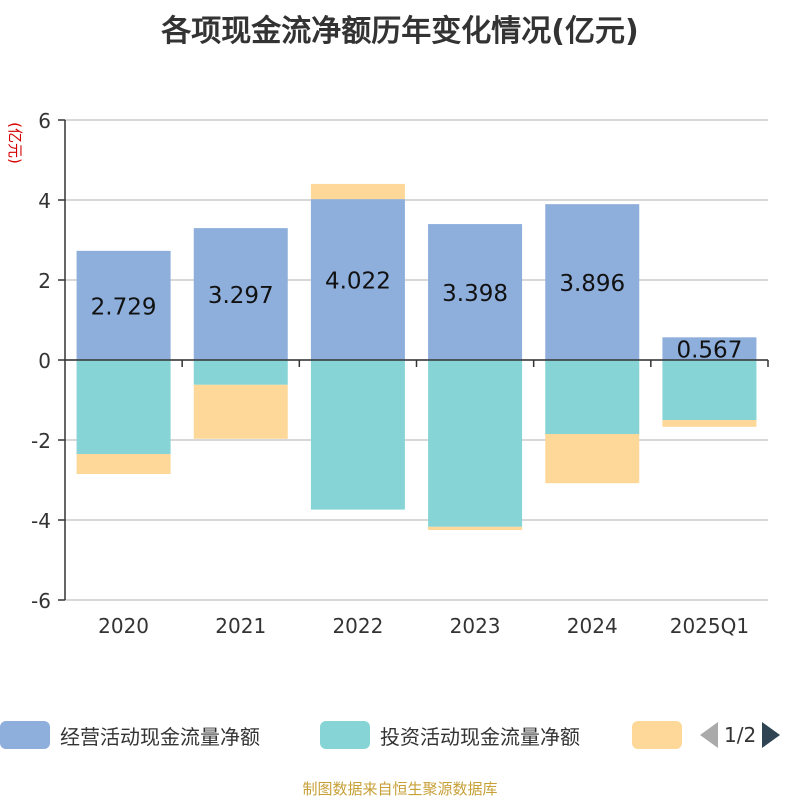 The height and width of the screenshot is (800, 800). I want to click on chart-title: 各项现金流净额历年变化情况(亿元), so click(400, 31).